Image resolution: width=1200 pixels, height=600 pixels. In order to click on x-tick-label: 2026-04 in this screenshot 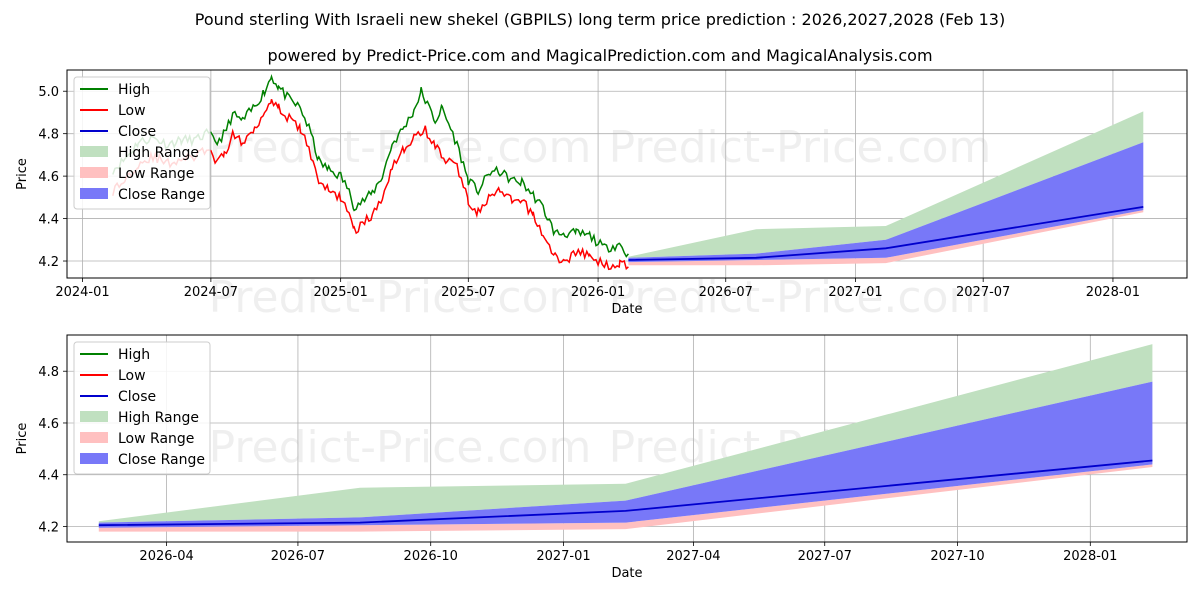, I will do `click(166, 556)`.